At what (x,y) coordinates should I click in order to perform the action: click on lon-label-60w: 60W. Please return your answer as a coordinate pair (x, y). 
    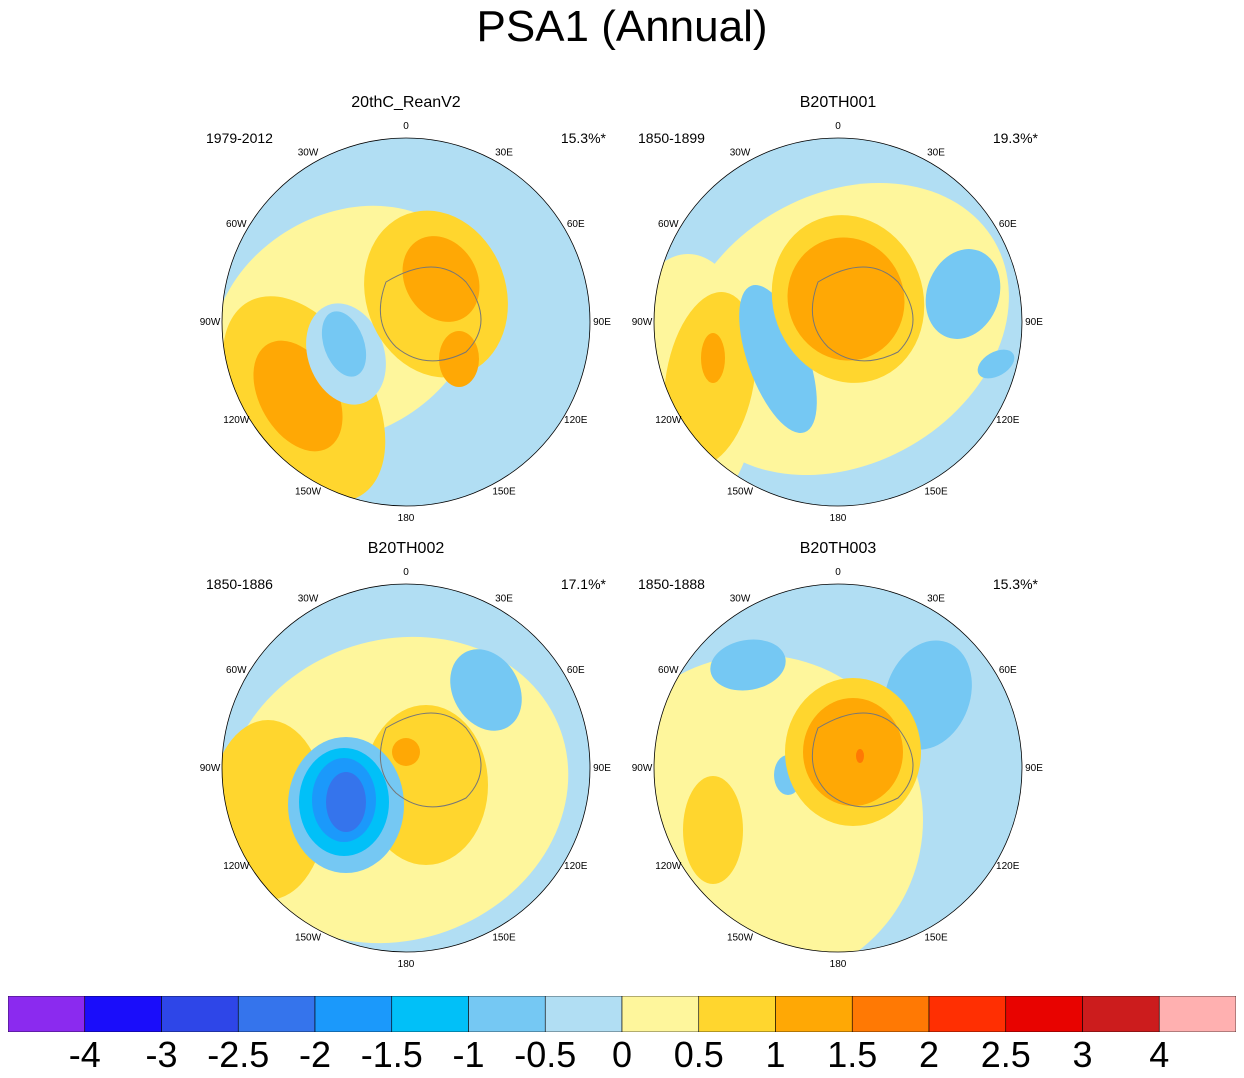
    Looking at the image, I should click on (236, 224).